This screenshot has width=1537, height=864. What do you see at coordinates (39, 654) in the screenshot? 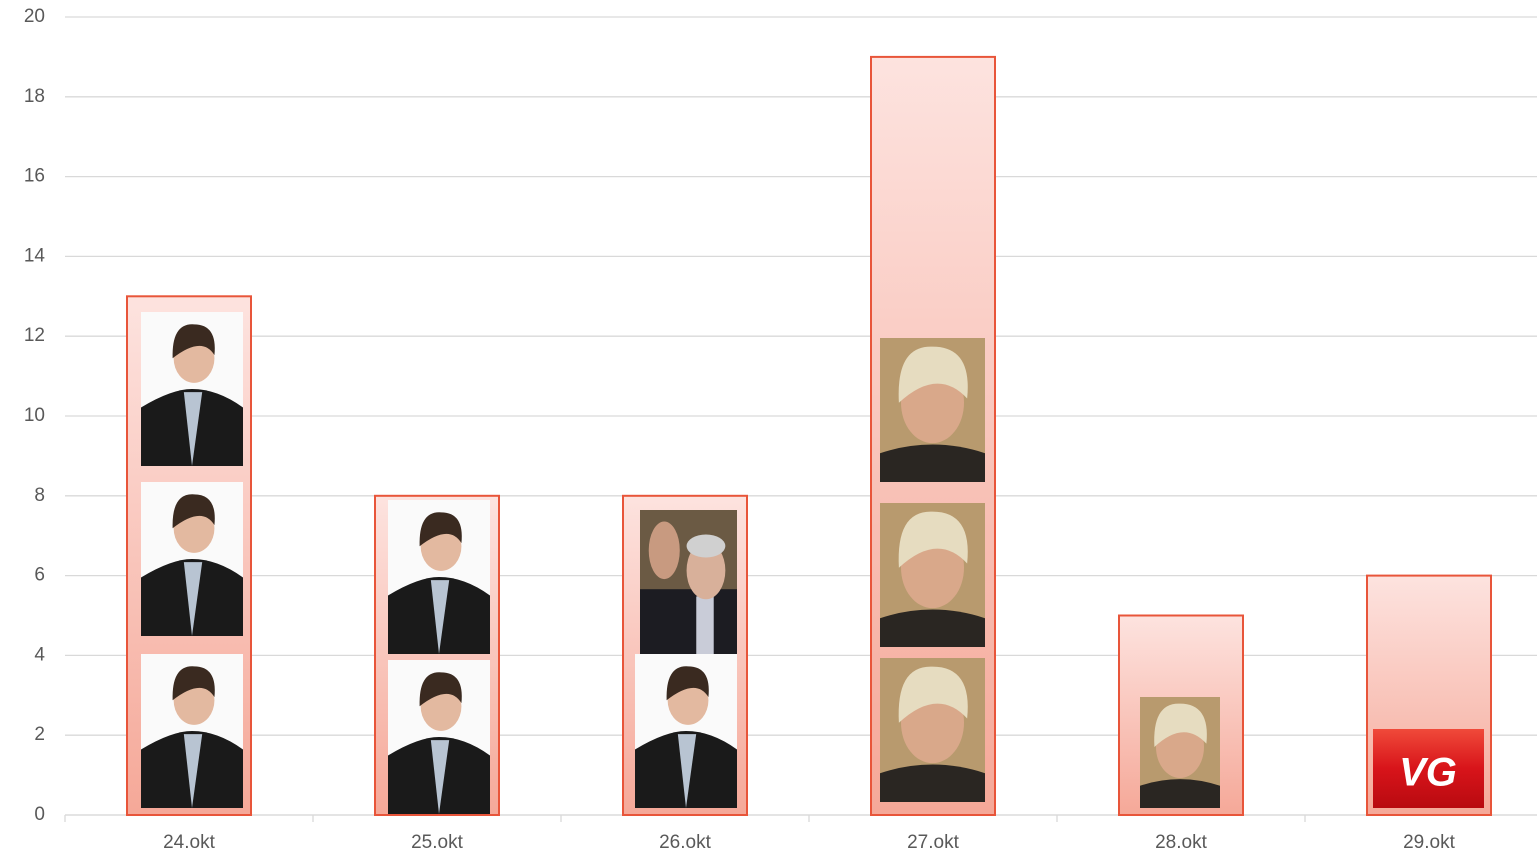
I see `y-tick-label: 4` at bounding box center [39, 654].